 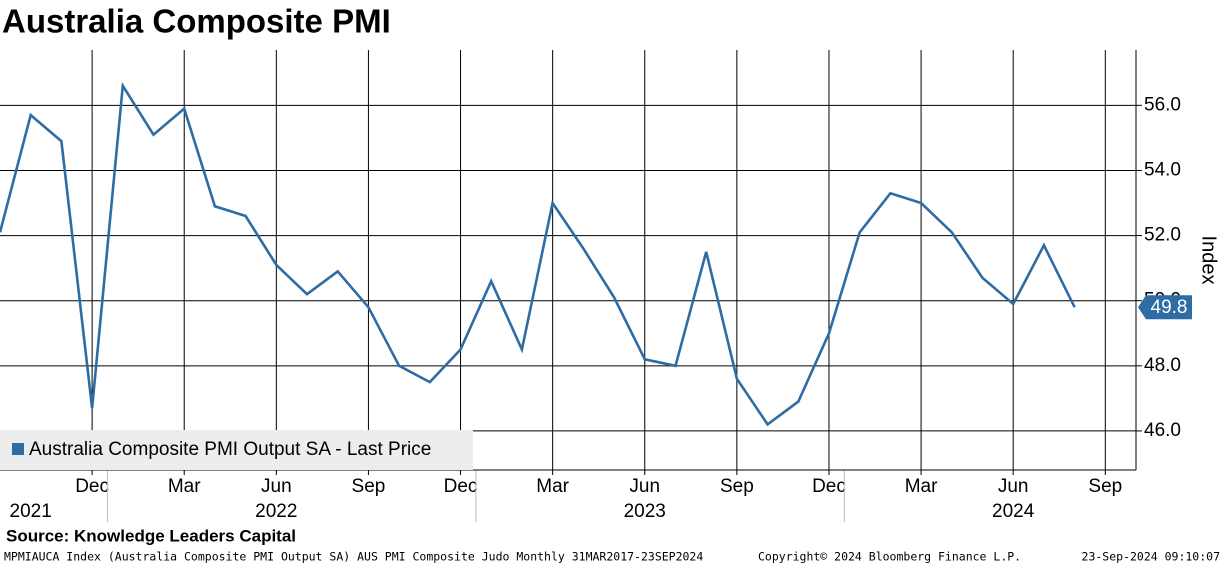 What do you see at coordinates (1162, 104) in the screenshot?
I see `y-tick-label: 56.0` at bounding box center [1162, 104].